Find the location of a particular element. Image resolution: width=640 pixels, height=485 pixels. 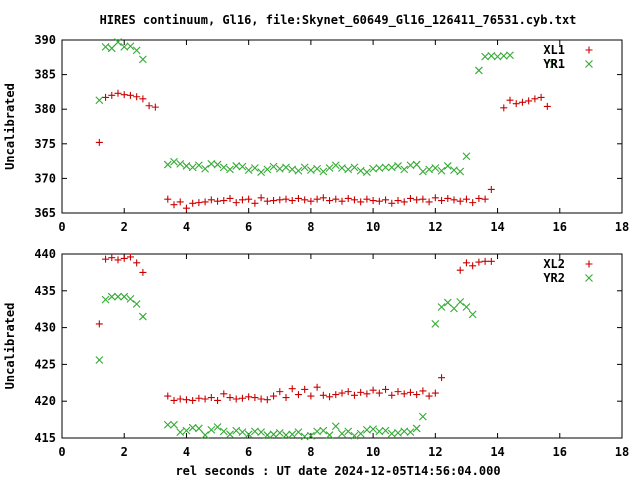

y-tick-label: 415 is located at coordinates (45, 438).